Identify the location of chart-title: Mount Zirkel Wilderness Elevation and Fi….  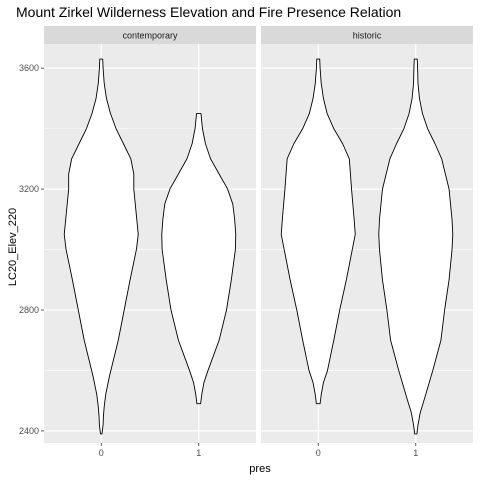
(208, 12).